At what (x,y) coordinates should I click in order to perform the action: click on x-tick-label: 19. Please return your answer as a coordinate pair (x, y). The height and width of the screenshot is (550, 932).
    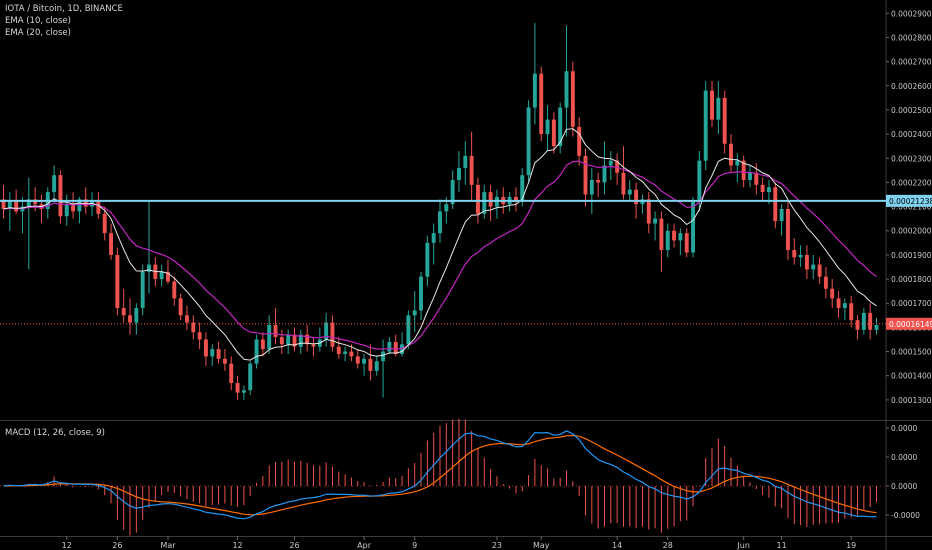
    Looking at the image, I should click on (851, 545).